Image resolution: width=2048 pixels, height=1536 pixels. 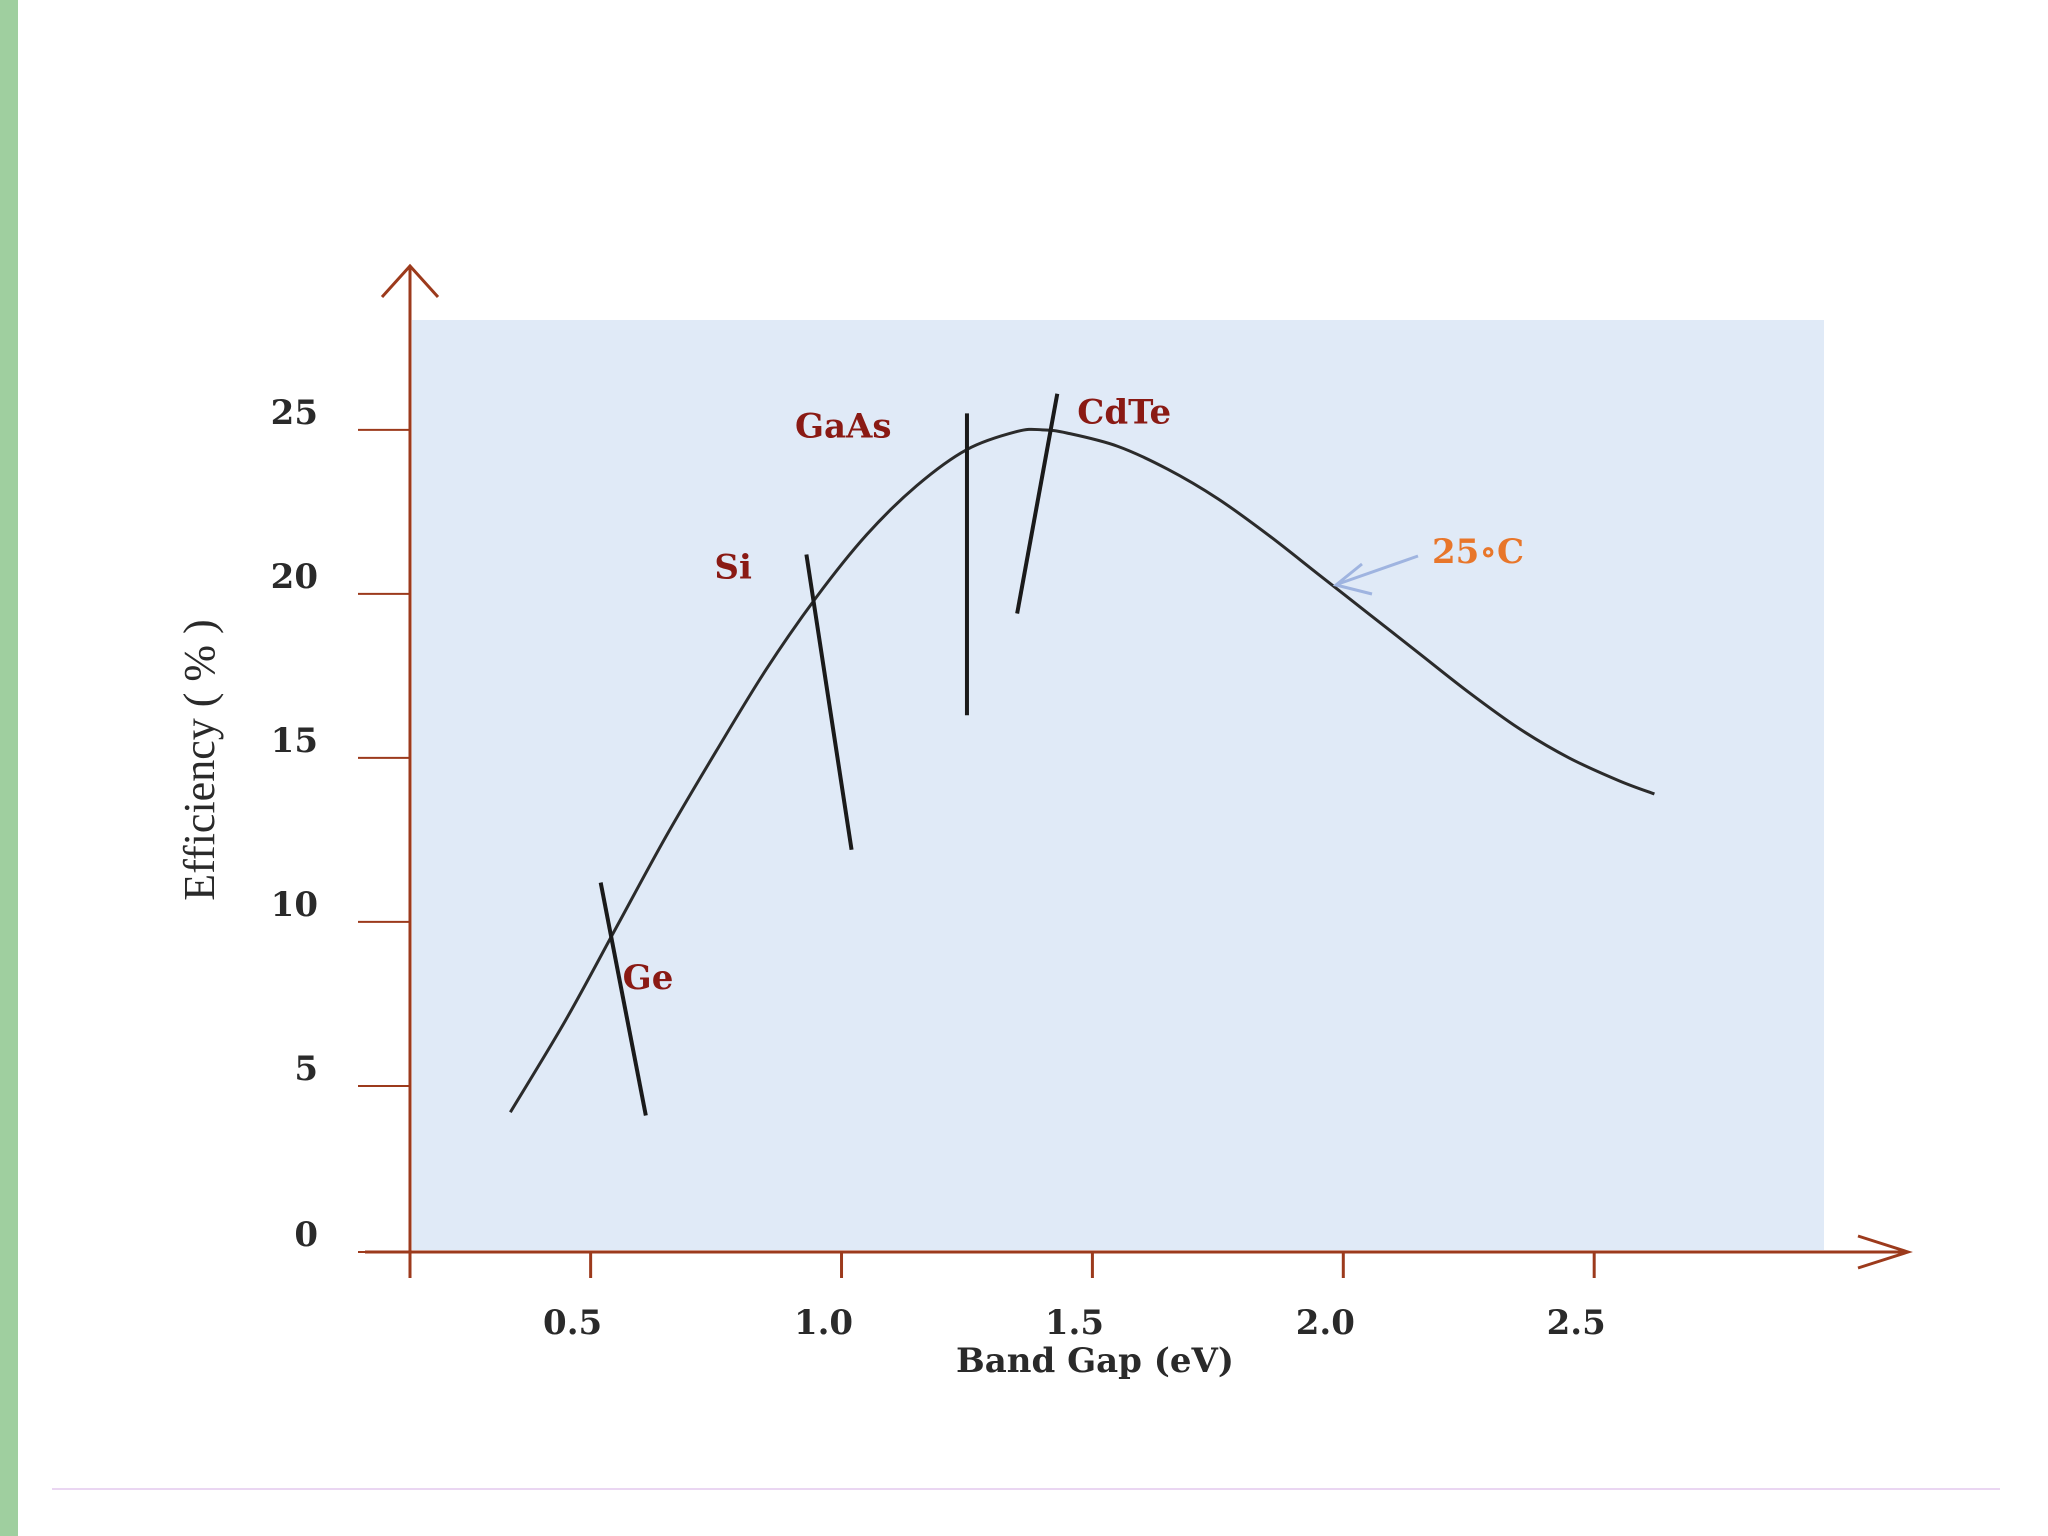 I want to click on temperature-arrow-icon, so click(x=1375, y=575).